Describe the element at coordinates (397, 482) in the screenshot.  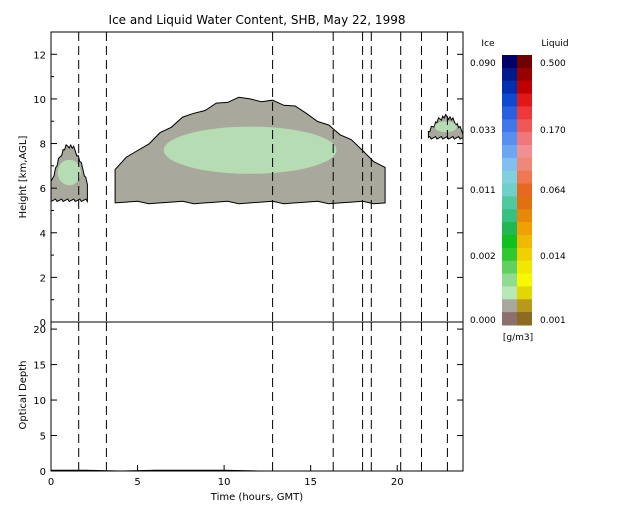
I see `x-tick-label: 20` at that location.